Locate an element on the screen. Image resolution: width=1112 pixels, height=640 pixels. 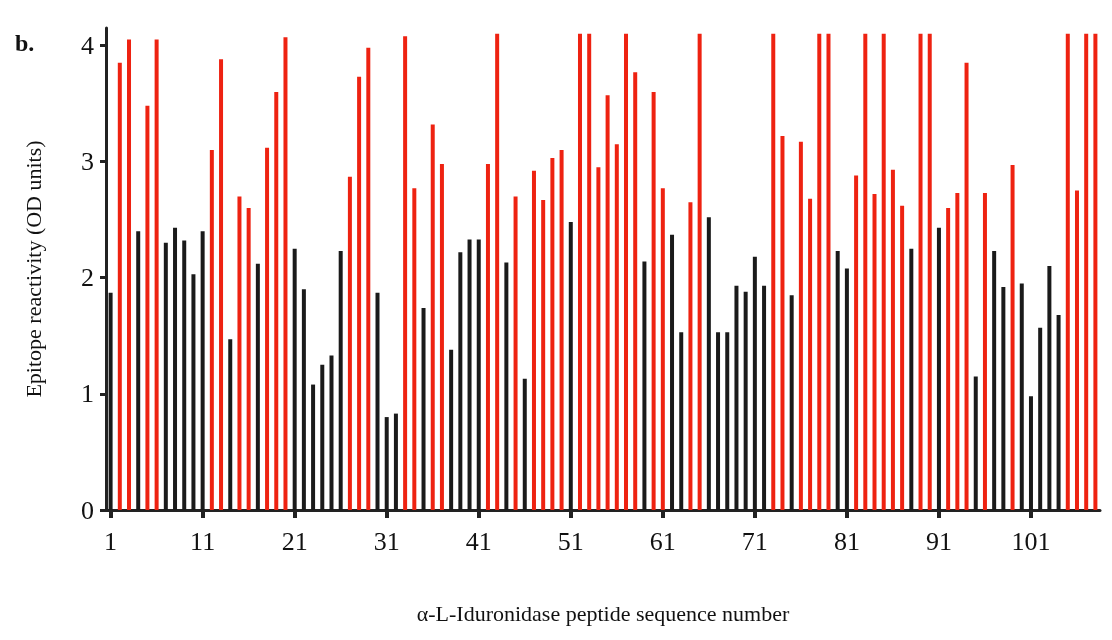
x-tick-label: 11 is located at coordinates (203, 541).